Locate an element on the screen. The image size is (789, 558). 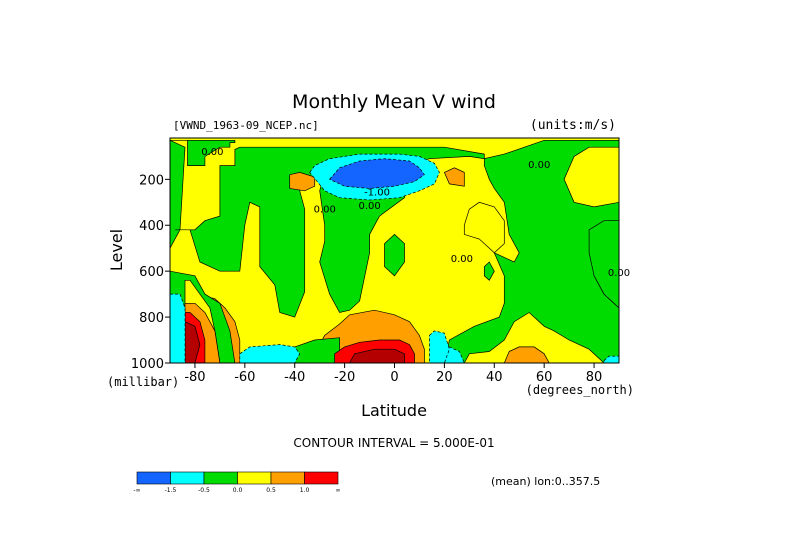
dataset-label: [VWND_1963-09_NCEP.nc] is located at coordinates (246, 125).